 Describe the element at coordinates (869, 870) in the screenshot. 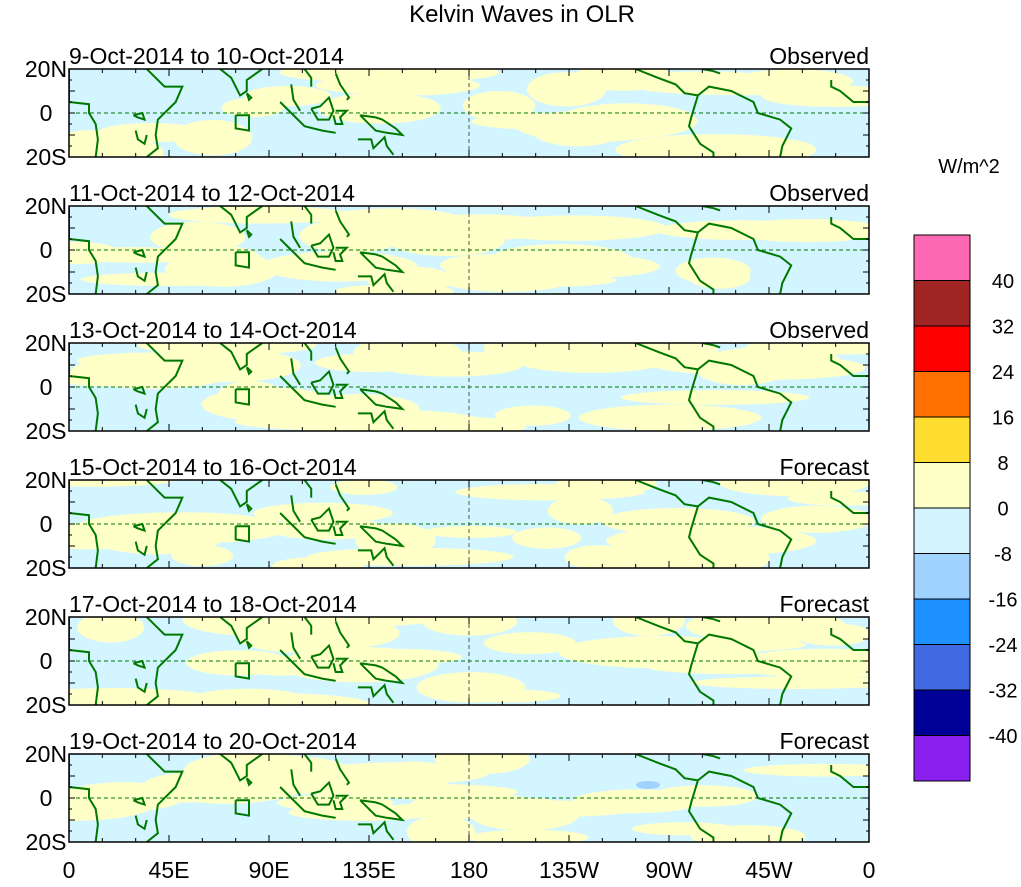

I see `lon-label: 0` at that location.